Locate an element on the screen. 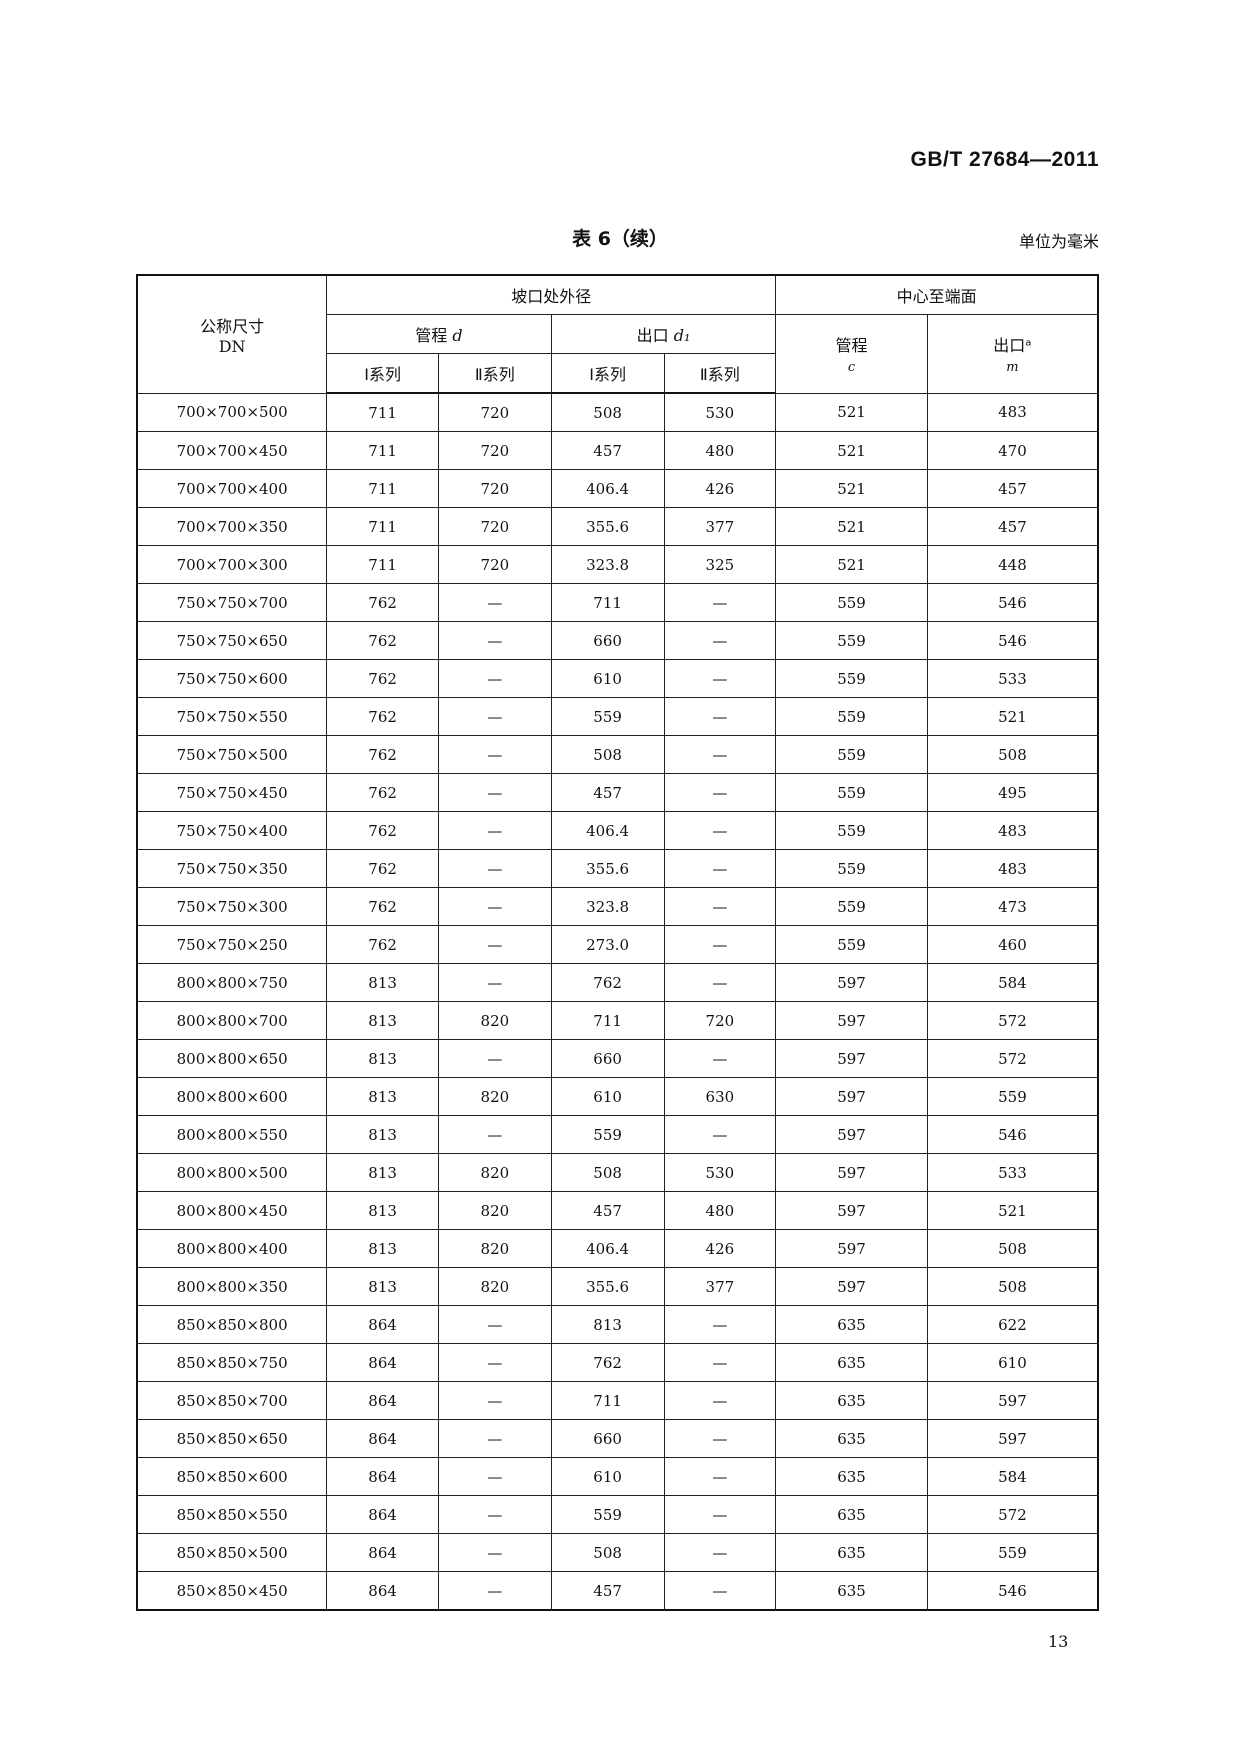 The image size is (1240, 1755). table-cell: 850×850×600 is located at coordinates (232, 1476).